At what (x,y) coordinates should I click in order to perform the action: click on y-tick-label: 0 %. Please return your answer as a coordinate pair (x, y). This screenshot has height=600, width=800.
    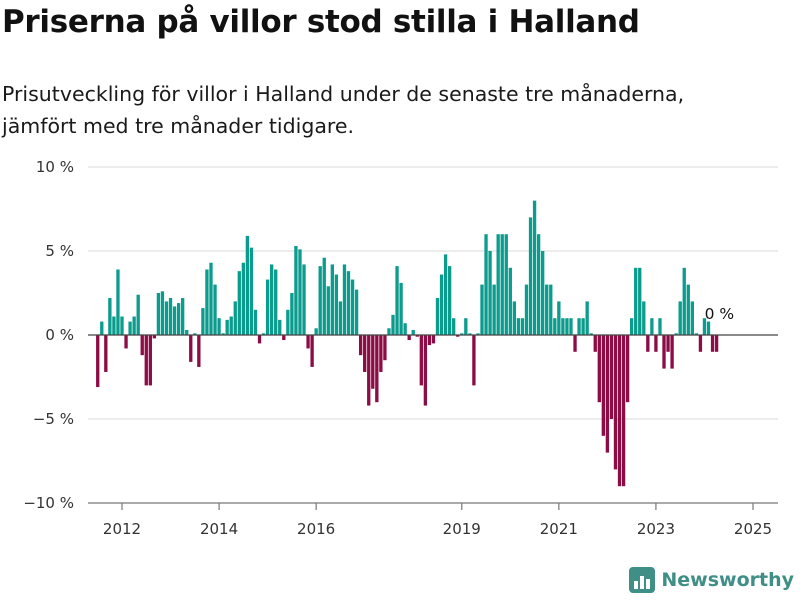
    Looking at the image, I should click on (59, 335).